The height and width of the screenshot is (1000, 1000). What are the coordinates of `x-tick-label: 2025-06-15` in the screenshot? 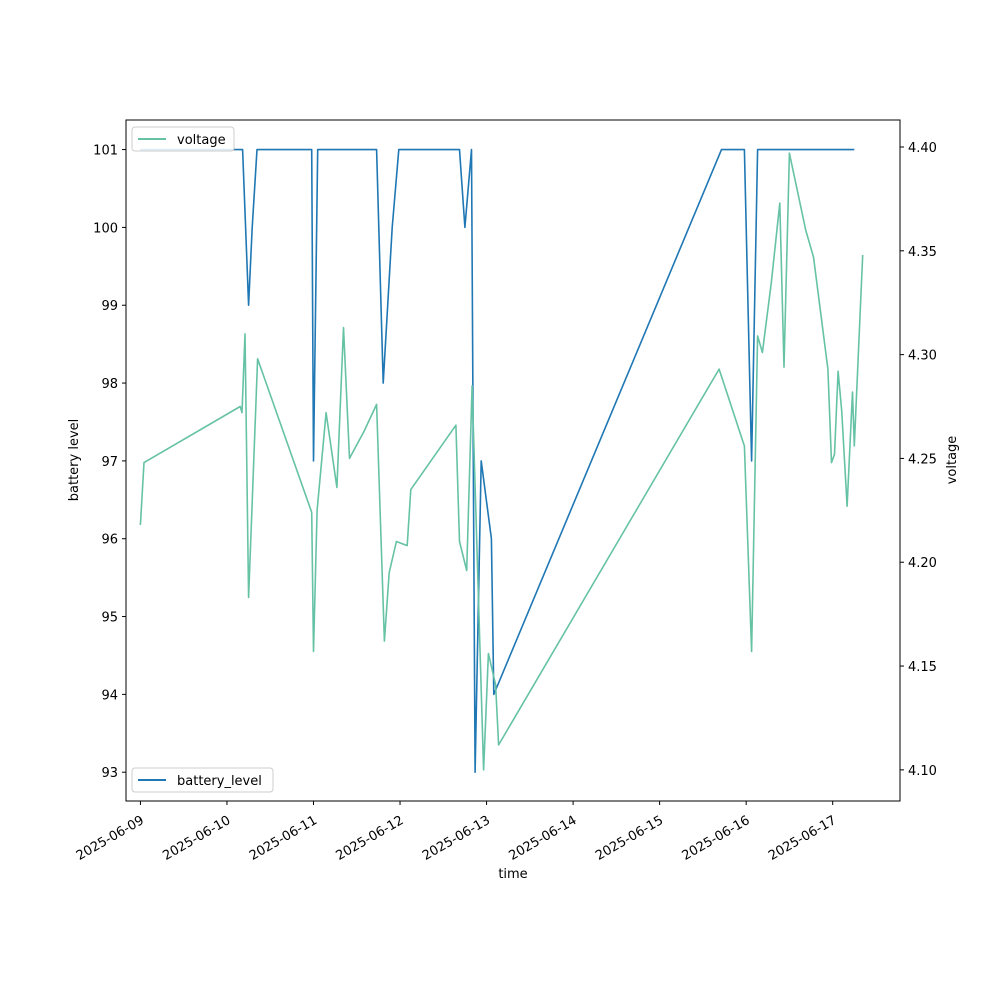 It's located at (629, 838).